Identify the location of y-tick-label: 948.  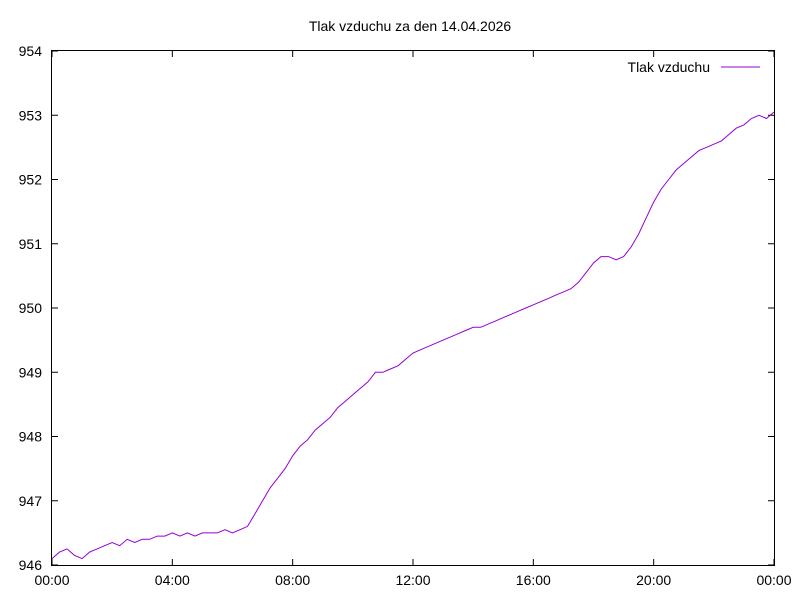
(31, 437).